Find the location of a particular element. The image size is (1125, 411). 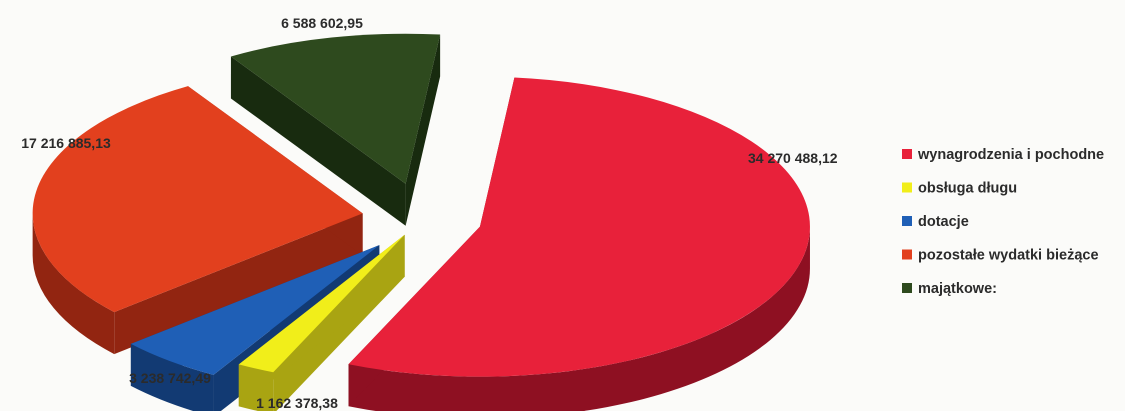

legend-item-majatkowe: majątkowe: is located at coordinates (949, 289).